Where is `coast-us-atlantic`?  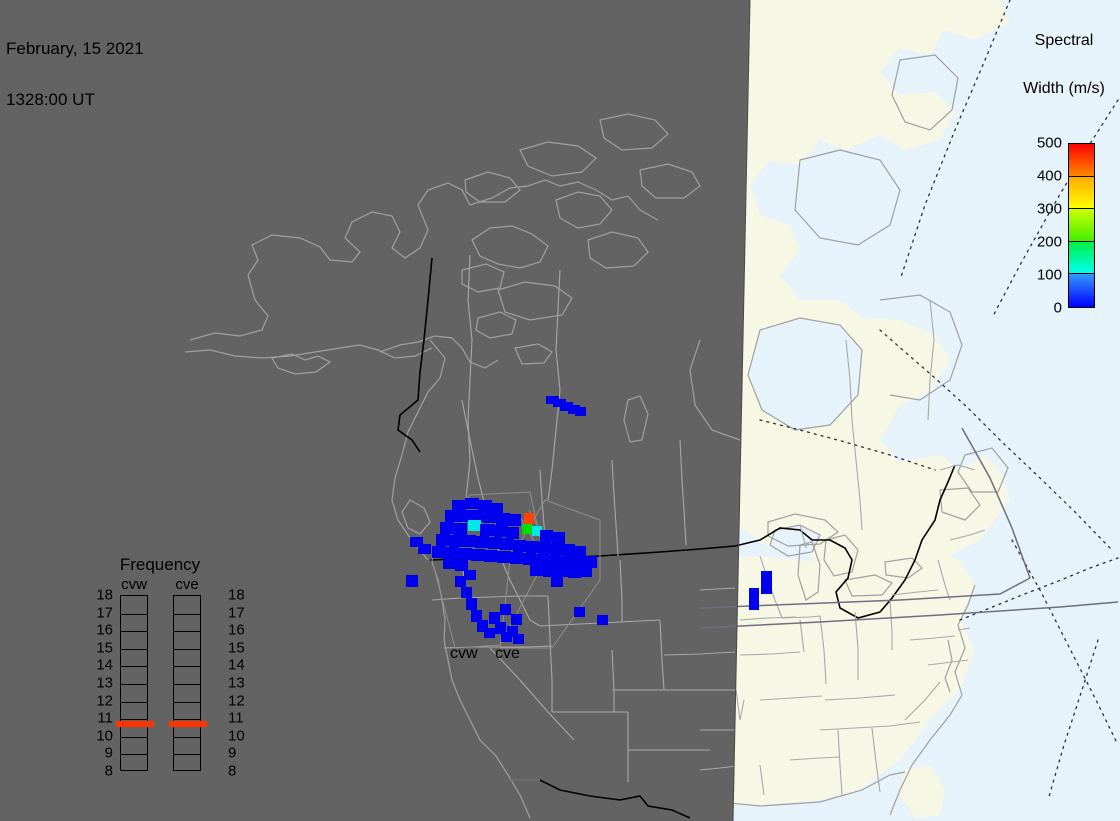
coast-us-atlantic is located at coordinates (932, 700).